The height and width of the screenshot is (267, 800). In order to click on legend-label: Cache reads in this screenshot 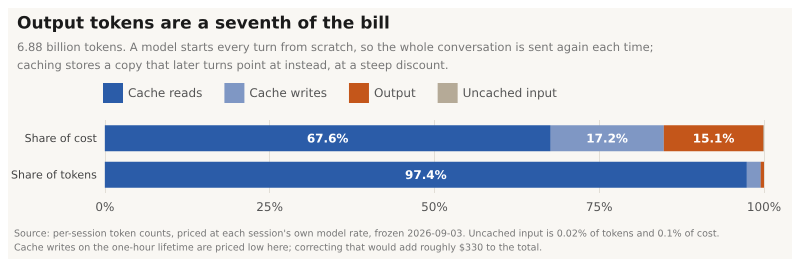, I will do `click(165, 93)`.